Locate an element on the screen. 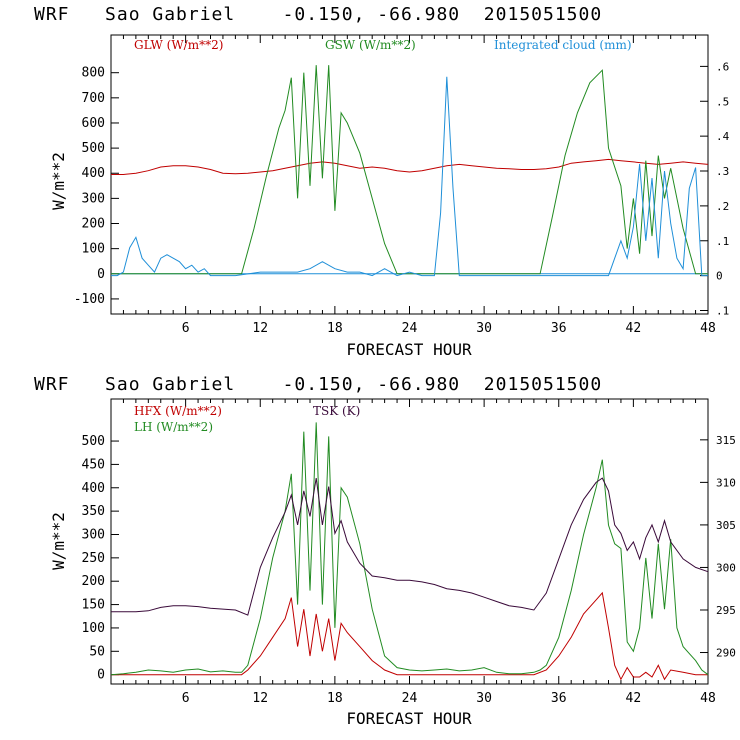 Image resolution: width=740 pixels, height=740 pixels. y2-tick-label: 0 is located at coordinates (719, 276).